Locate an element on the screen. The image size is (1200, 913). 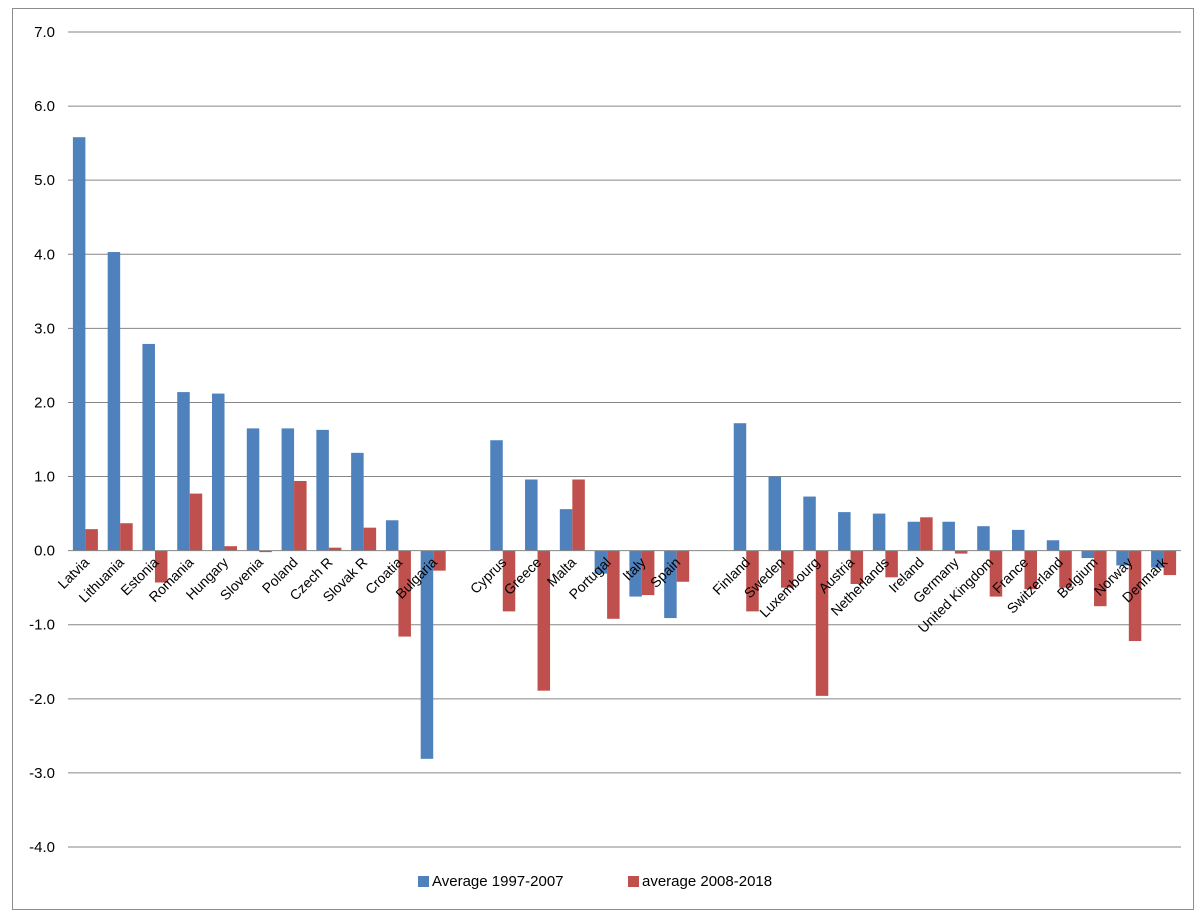
y-tick-label: -4.0 is located at coordinates (42, 847).